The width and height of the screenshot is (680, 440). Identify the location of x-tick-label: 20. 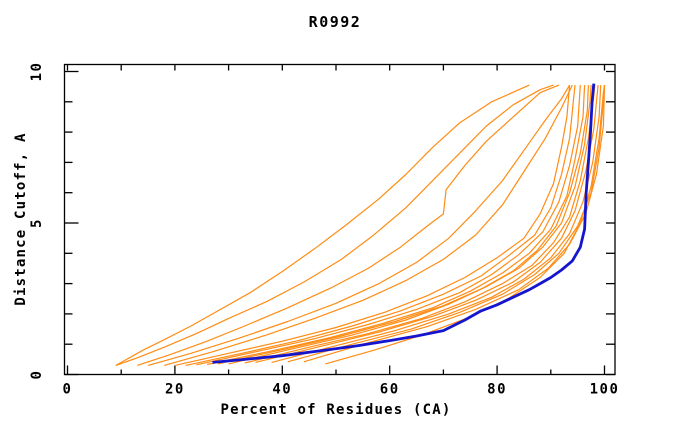
(175, 390).